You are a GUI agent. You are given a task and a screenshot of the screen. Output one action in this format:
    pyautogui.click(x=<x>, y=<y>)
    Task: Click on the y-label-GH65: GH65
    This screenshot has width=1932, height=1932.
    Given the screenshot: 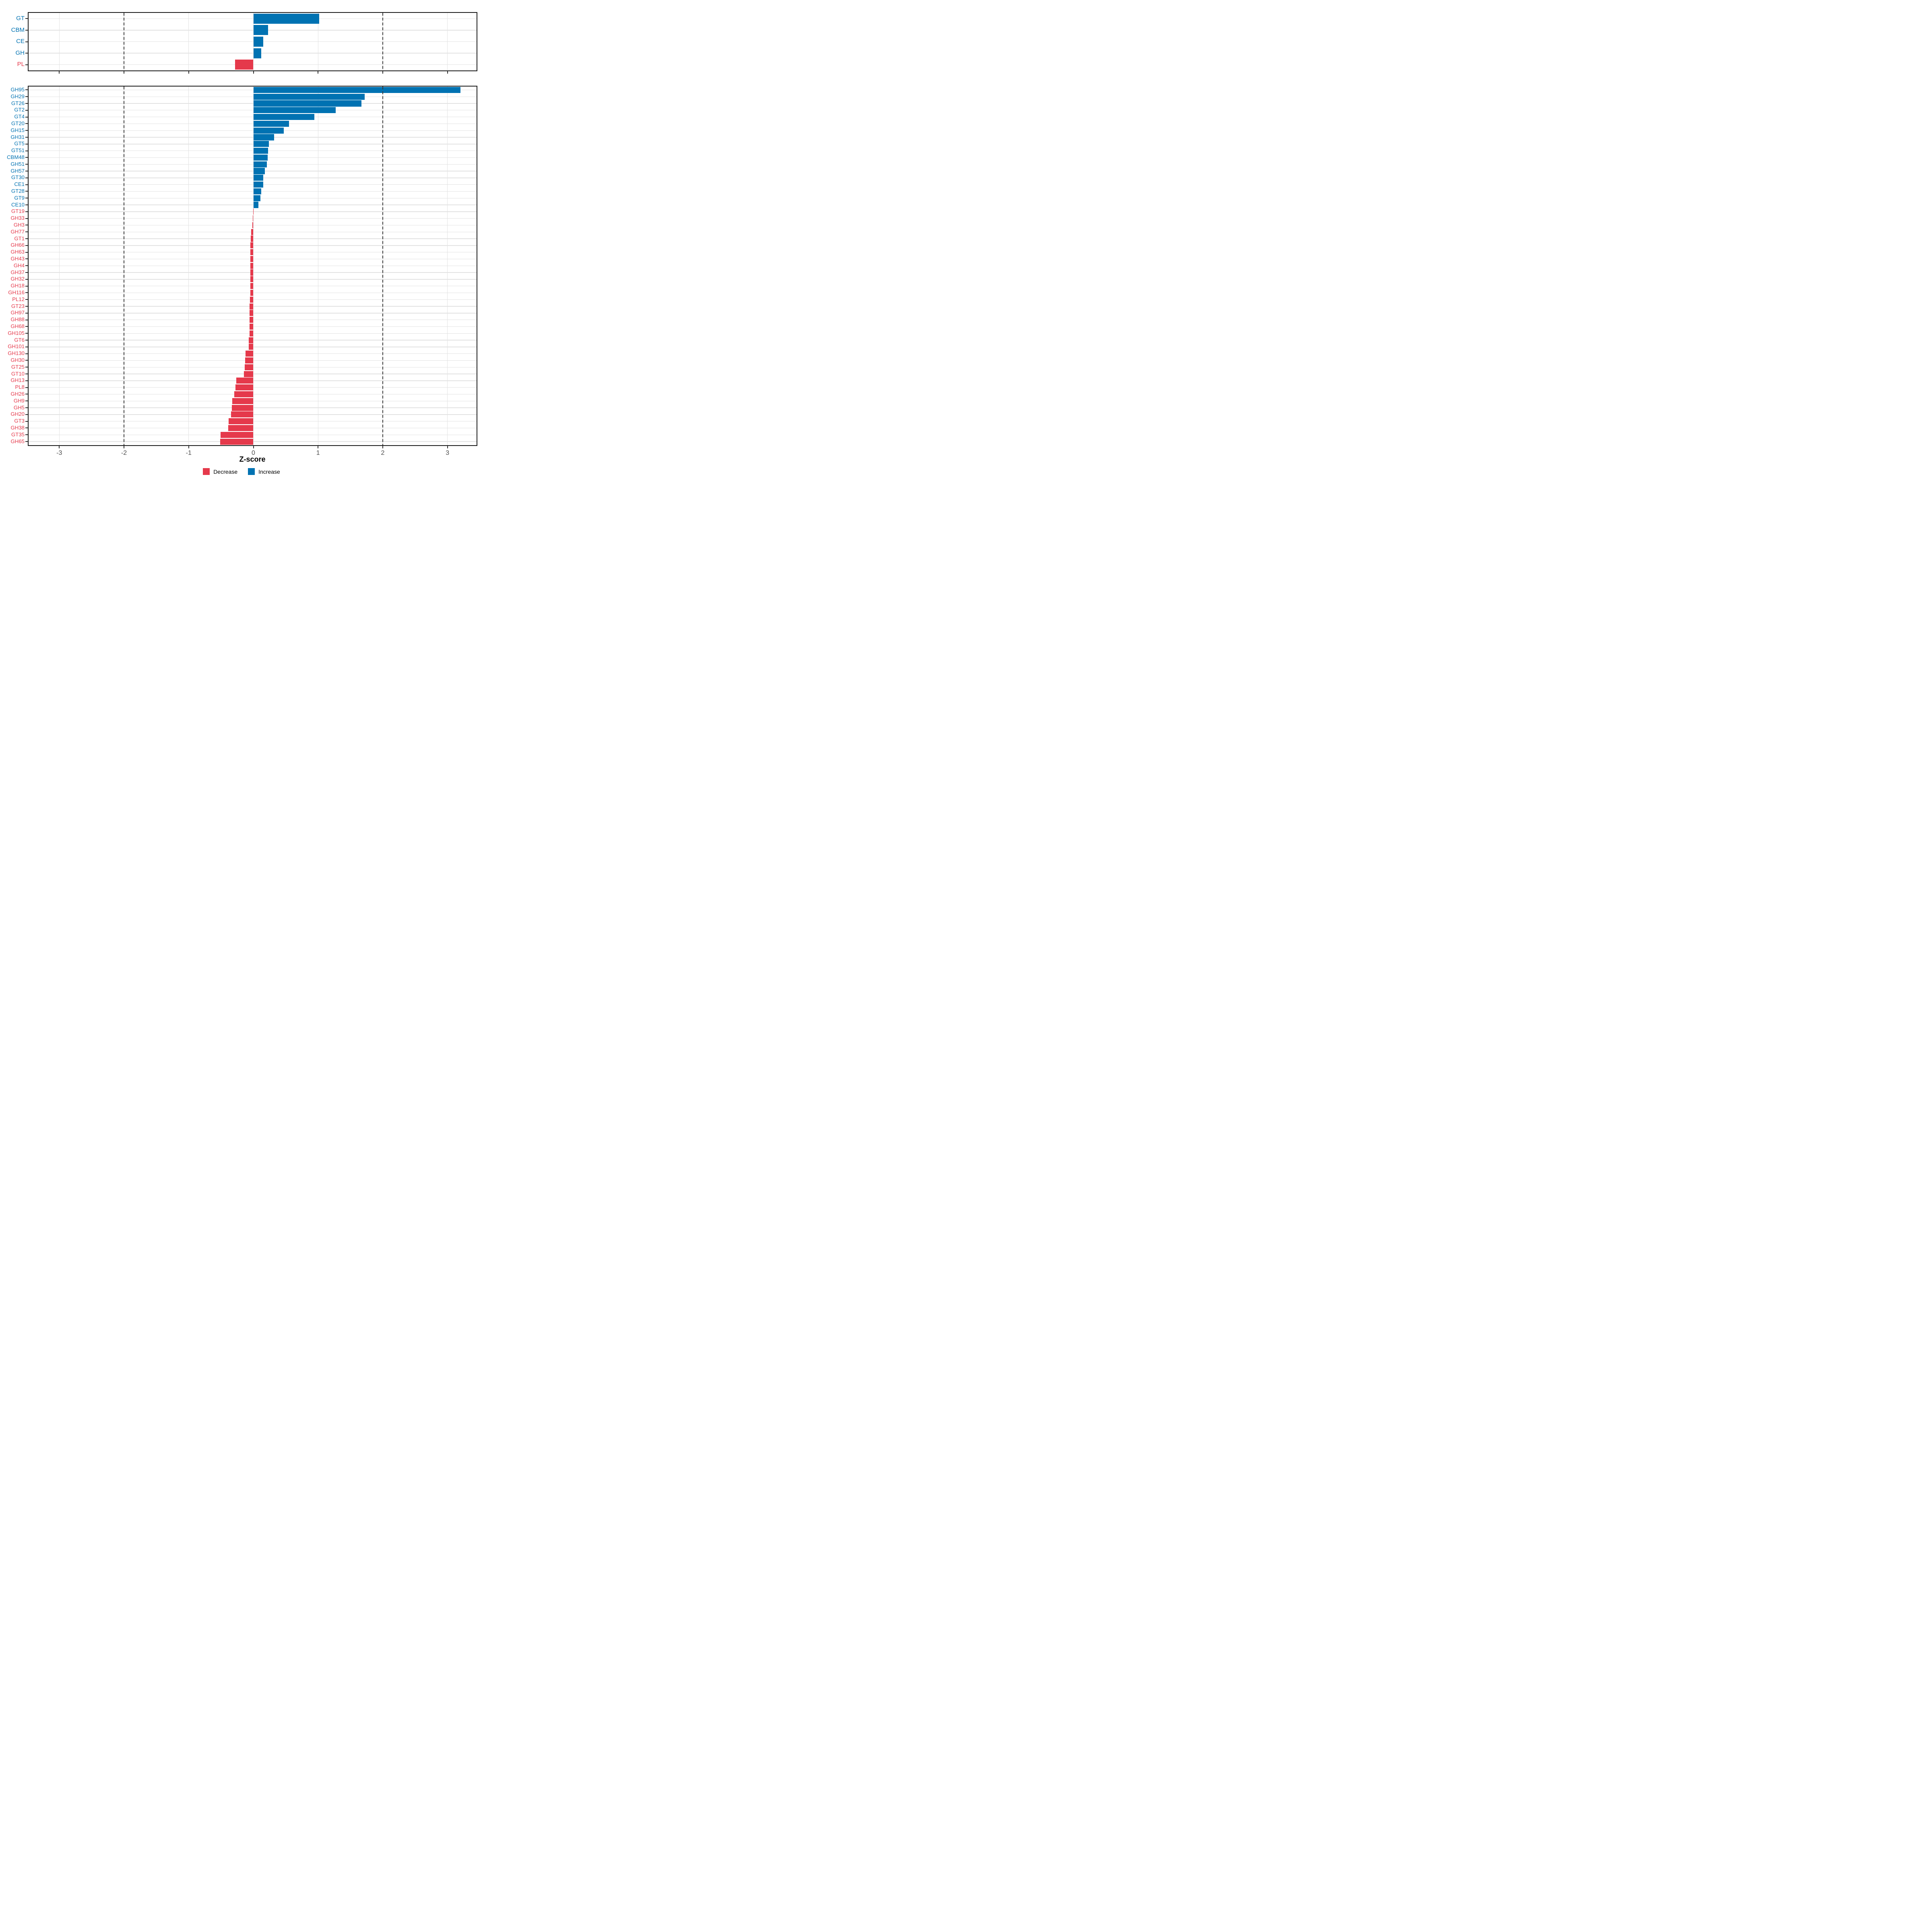 What is the action you would take?
    pyautogui.click(x=17, y=441)
    